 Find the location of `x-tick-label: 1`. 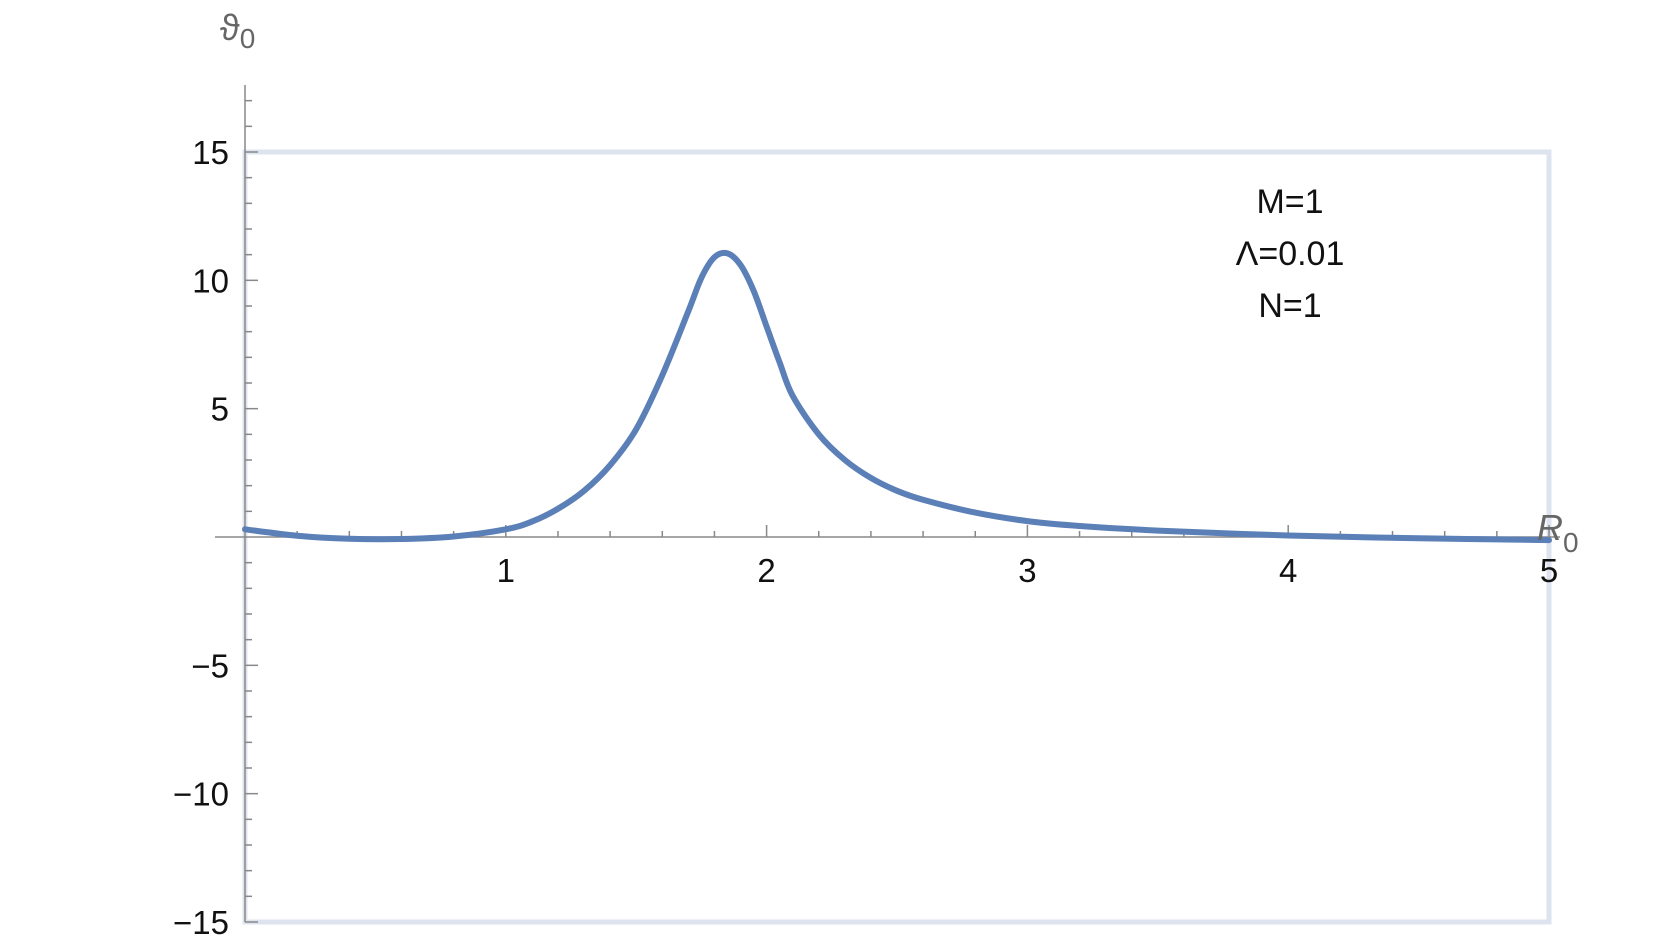

x-tick-label: 1 is located at coordinates (506, 570).